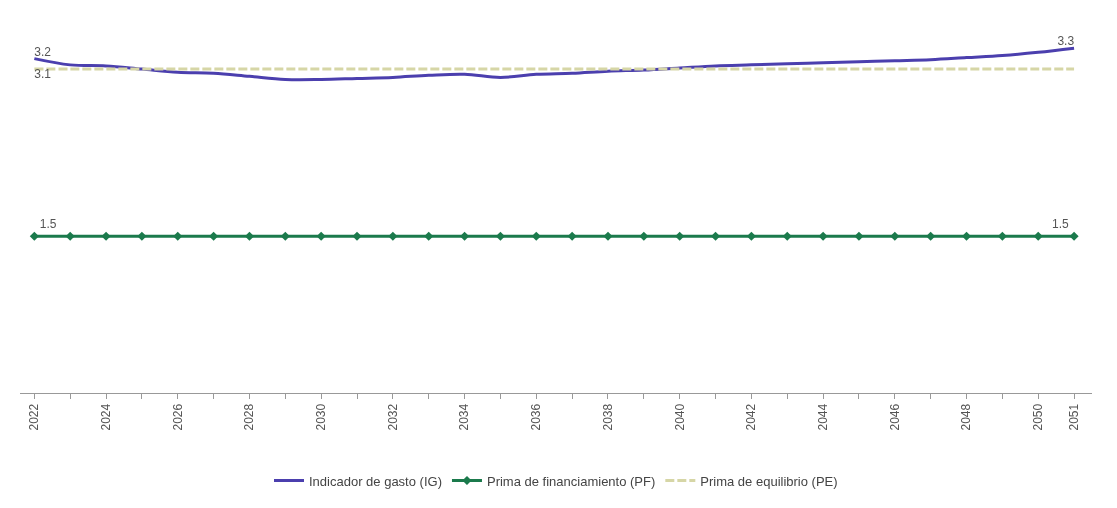 The image size is (1117, 508). Describe the element at coordinates (249, 417) in the screenshot. I see `x-tick-label: 2028` at that location.